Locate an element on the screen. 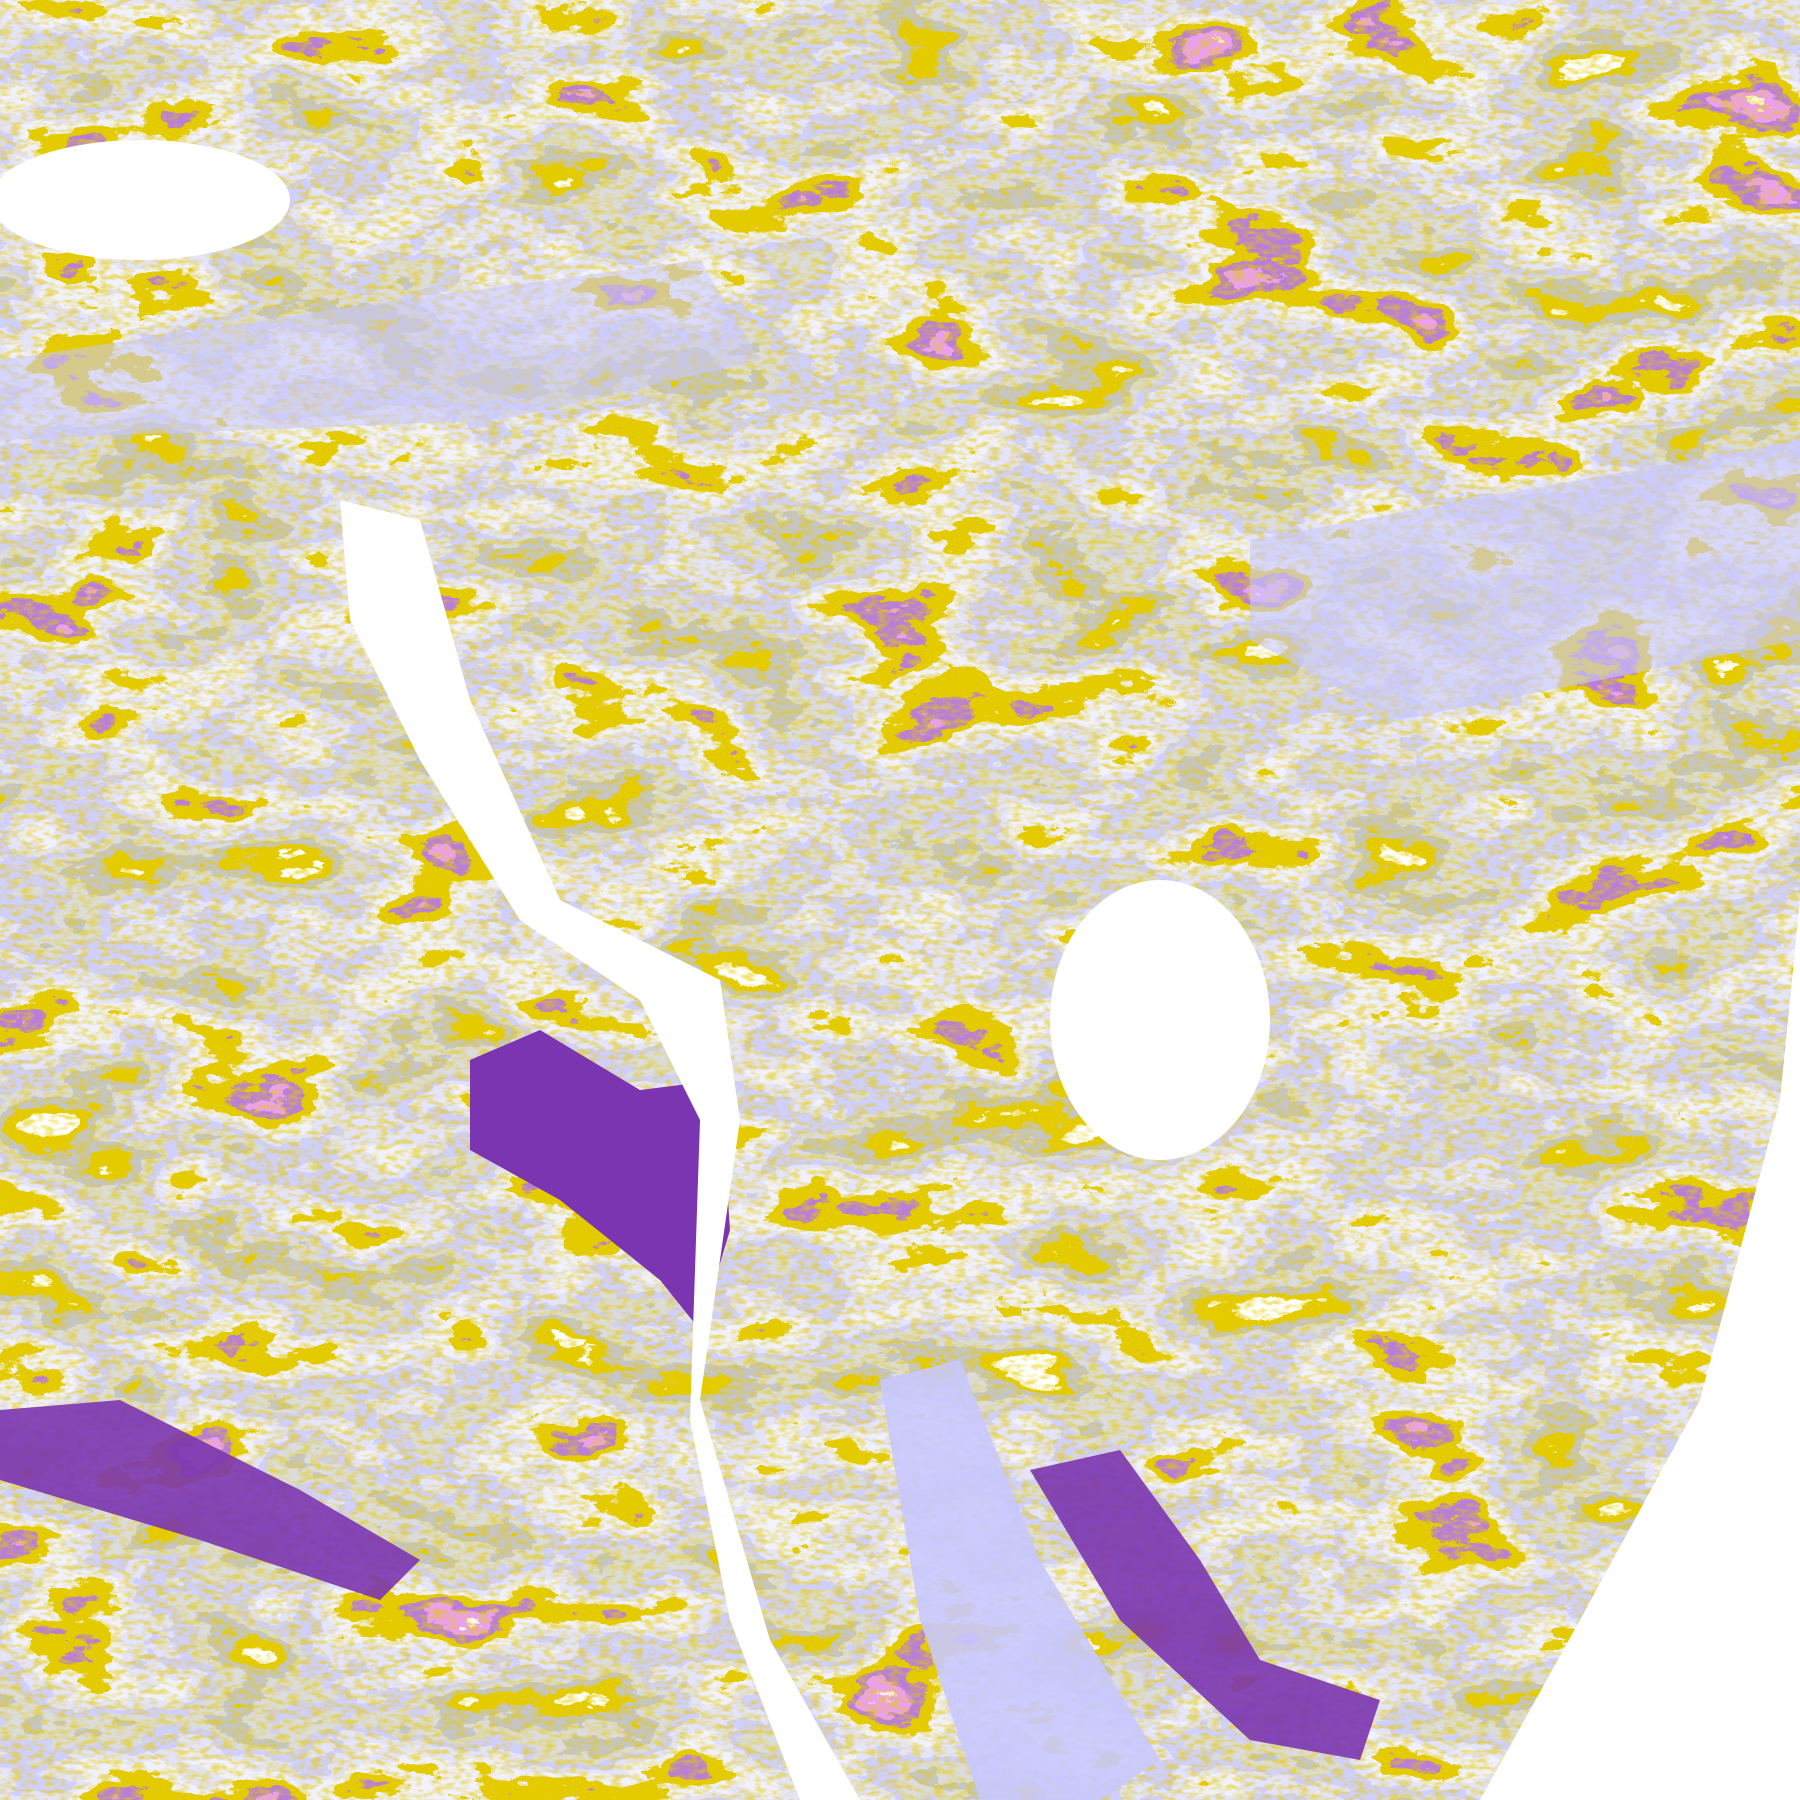 The height and width of the screenshot is (1800, 1800). clear-sky-patch-center is located at coordinates (1160, 1020).